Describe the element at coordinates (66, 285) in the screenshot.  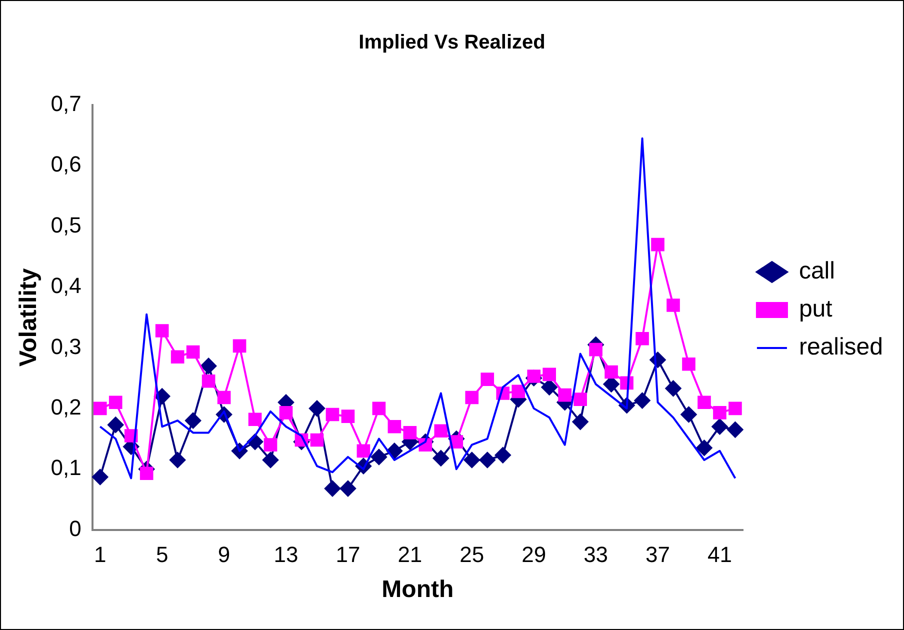
I see `y-tick-label: 0,4` at that location.